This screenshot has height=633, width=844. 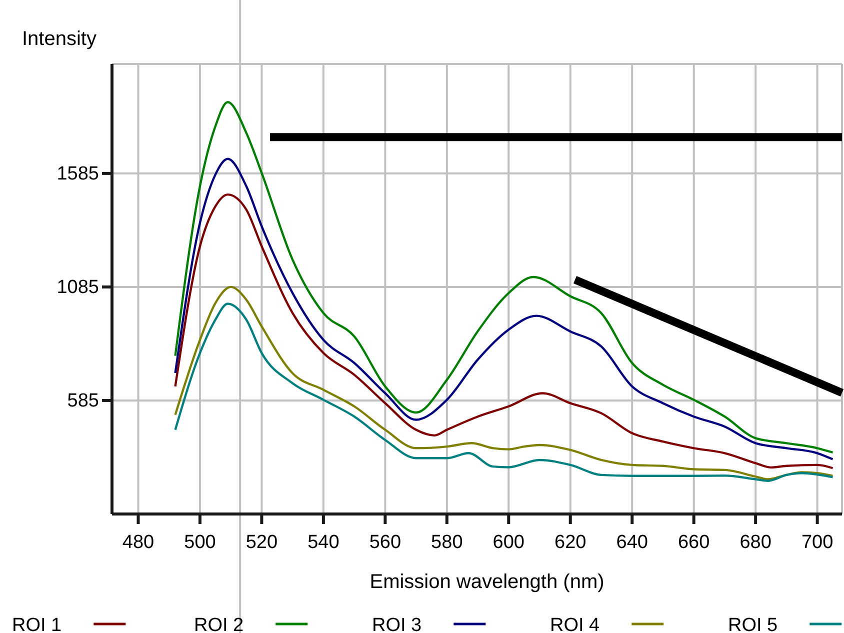 I want to click on legend-label: ROI 3, so click(x=397, y=624).